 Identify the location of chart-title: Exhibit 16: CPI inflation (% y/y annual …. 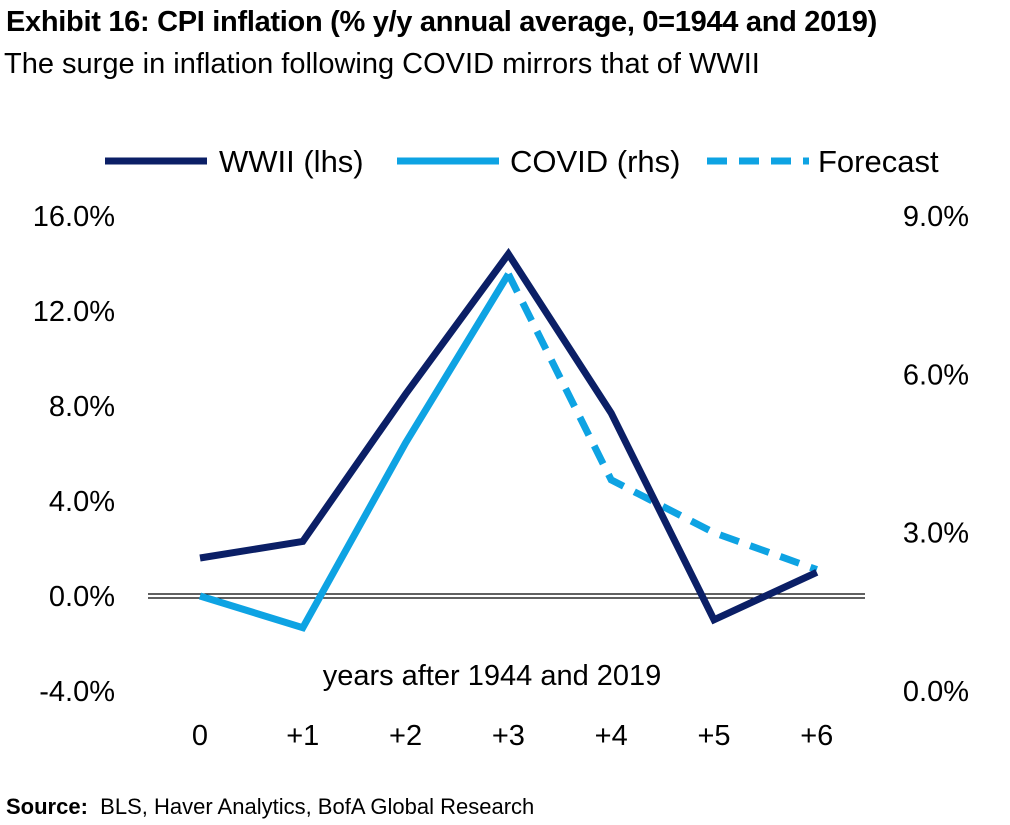
(441, 22).